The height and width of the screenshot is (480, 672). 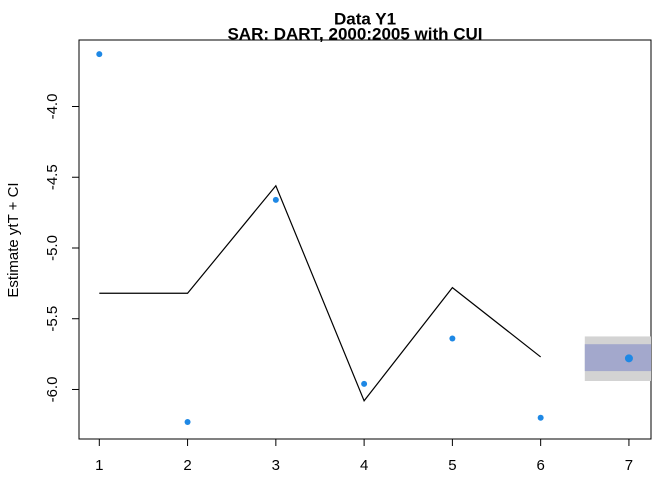 What do you see at coordinates (187, 465) in the screenshot?
I see `x-tick-label: 2` at bounding box center [187, 465].